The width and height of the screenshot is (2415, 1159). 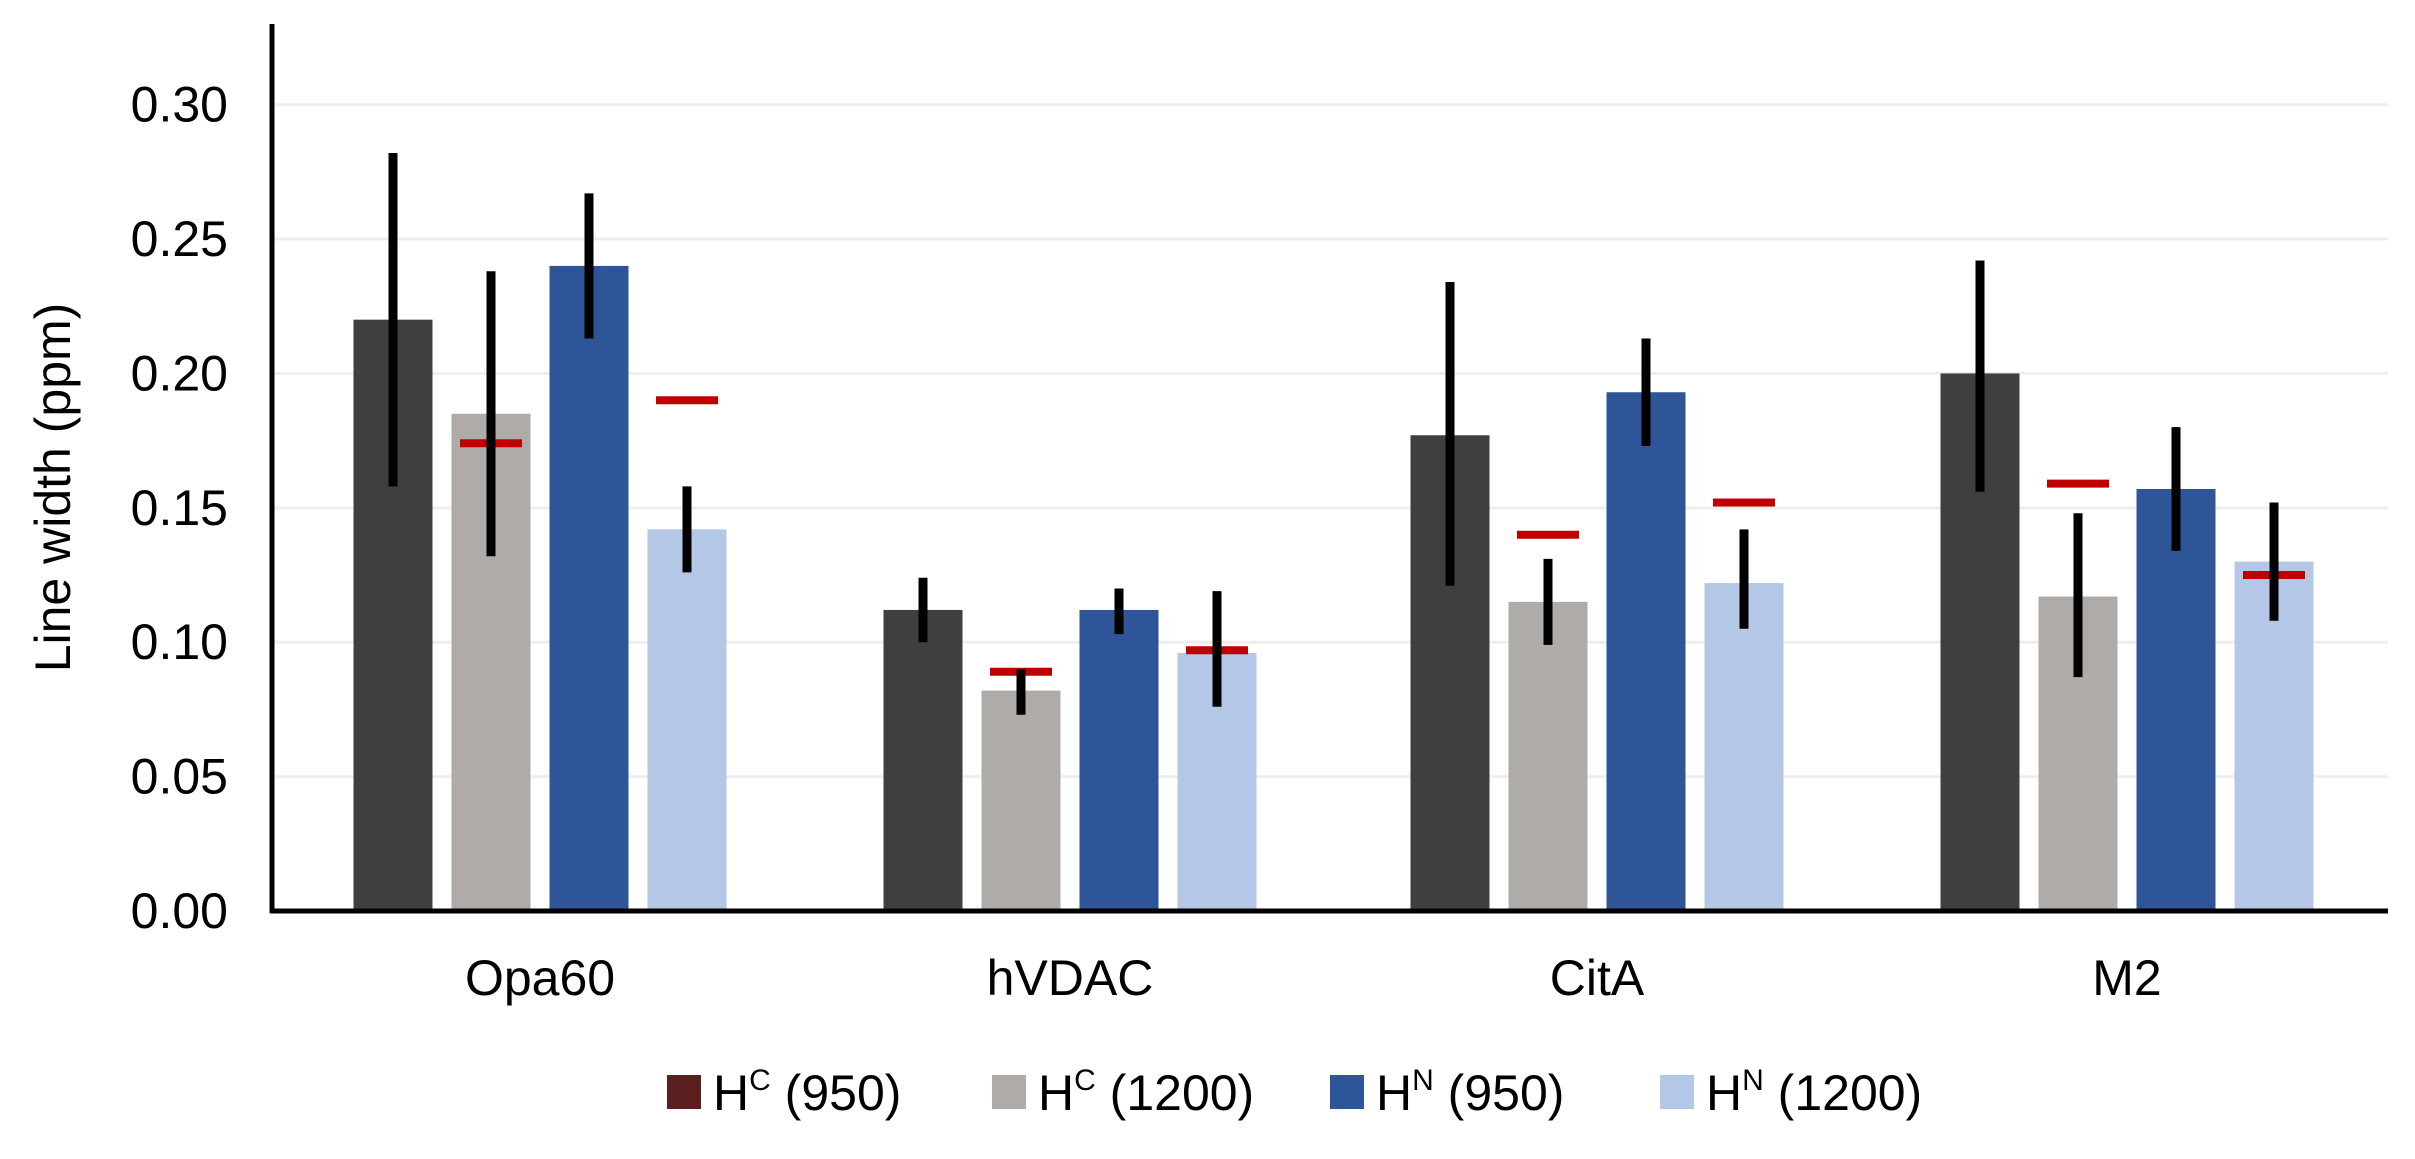 I want to click on y-tick-label: 0.05, so click(x=179, y=777).